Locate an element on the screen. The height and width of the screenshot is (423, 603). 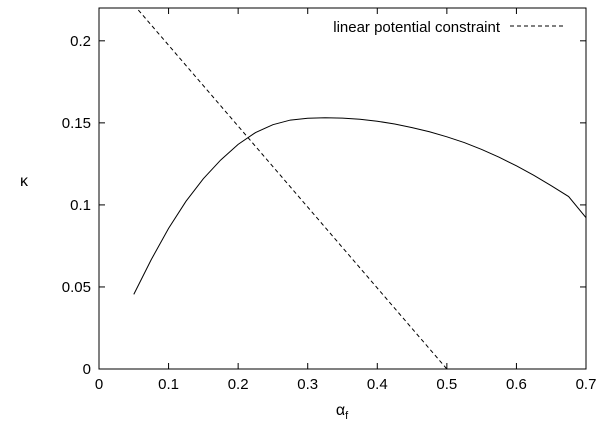
x-axis-label: αf is located at coordinates (342, 412).